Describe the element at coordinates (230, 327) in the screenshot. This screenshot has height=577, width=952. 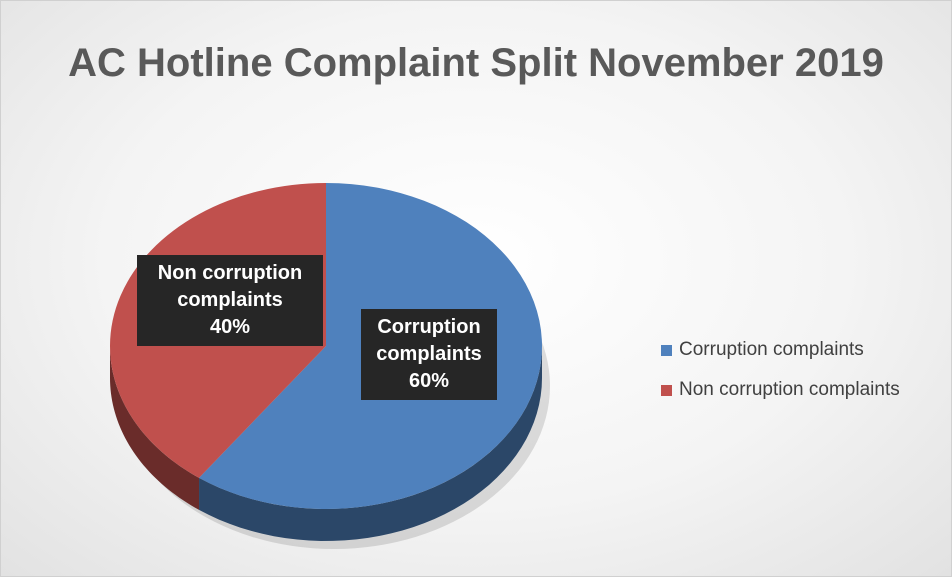
I see `data-label-value: 40%` at that location.